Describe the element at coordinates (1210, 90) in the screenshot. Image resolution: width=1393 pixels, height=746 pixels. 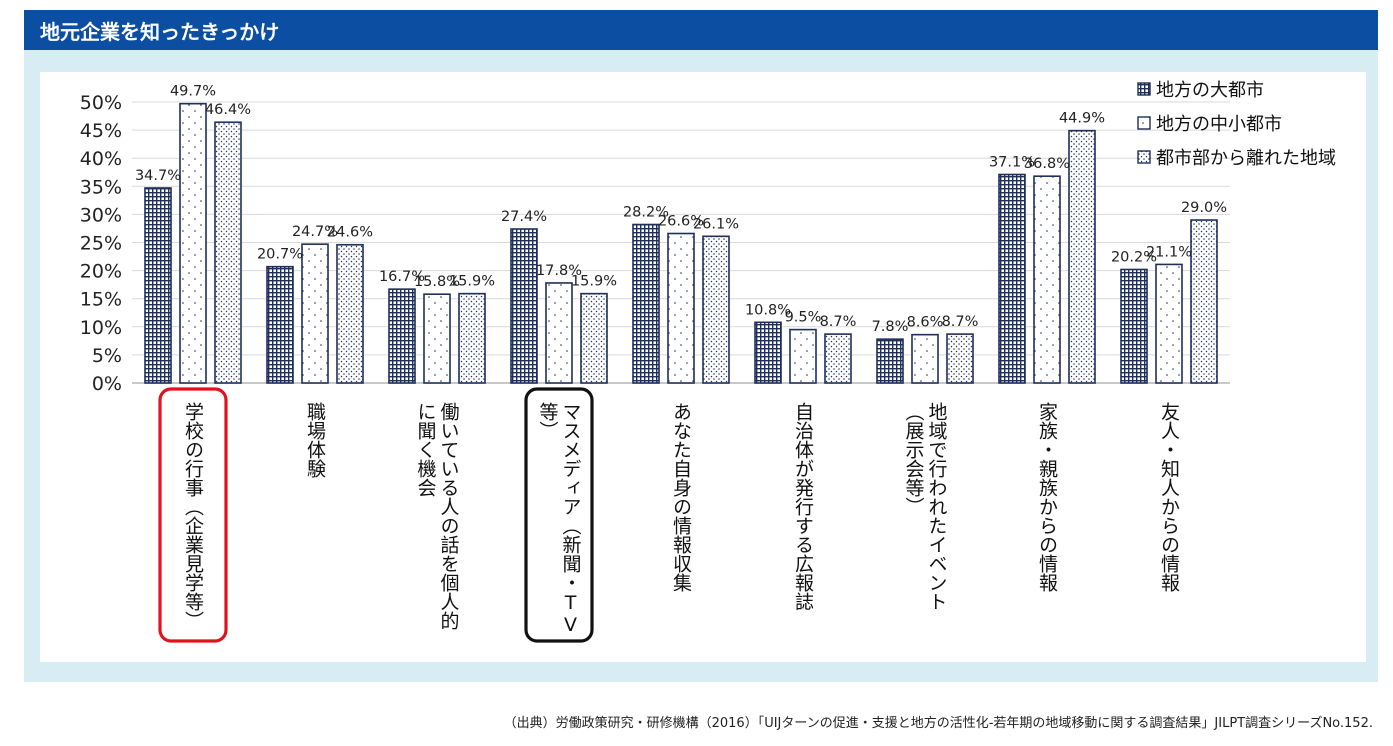
I see `legend-entry: 地方の大都市` at that location.